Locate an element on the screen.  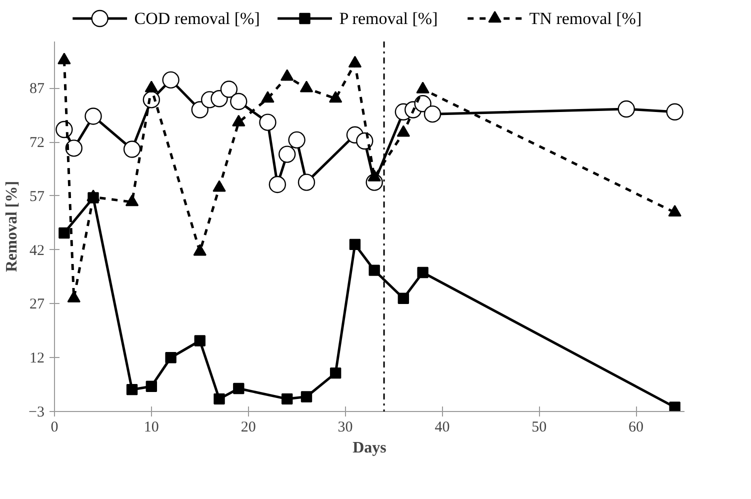
x-tick-label: 40 is located at coordinates (442, 428).